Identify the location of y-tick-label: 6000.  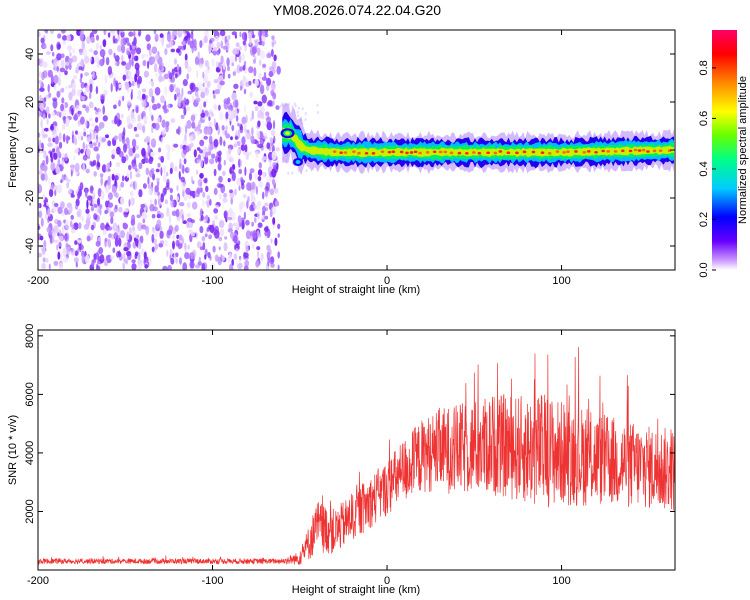
(30, 394).